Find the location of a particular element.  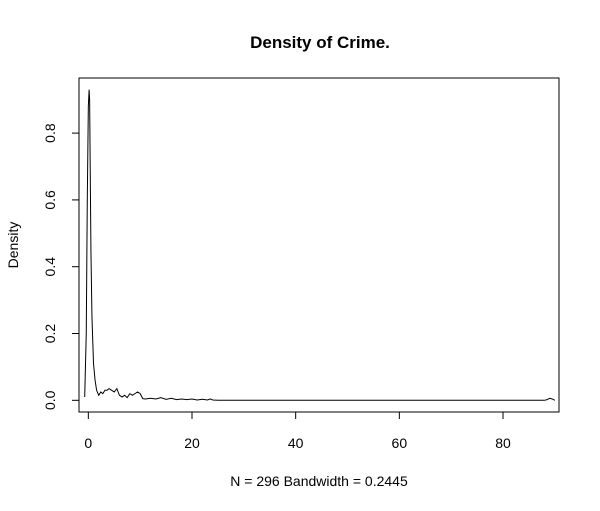

x-axis: 0 20 40 60 80 is located at coordinates (297, 431).